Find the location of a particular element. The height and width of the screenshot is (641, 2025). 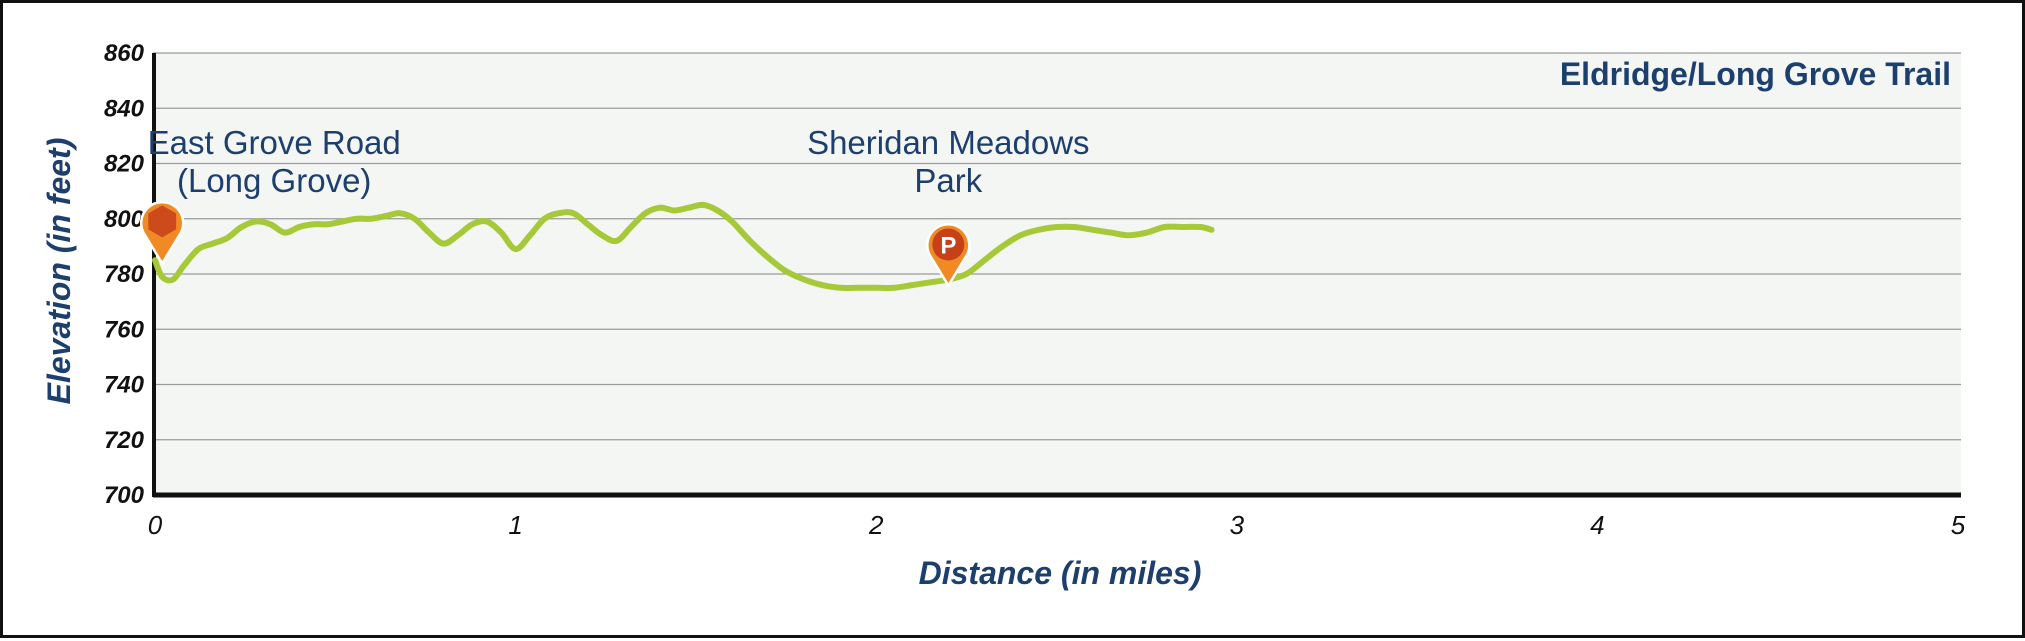

y-tick-label: 720 is located at coordinates (124, 440).